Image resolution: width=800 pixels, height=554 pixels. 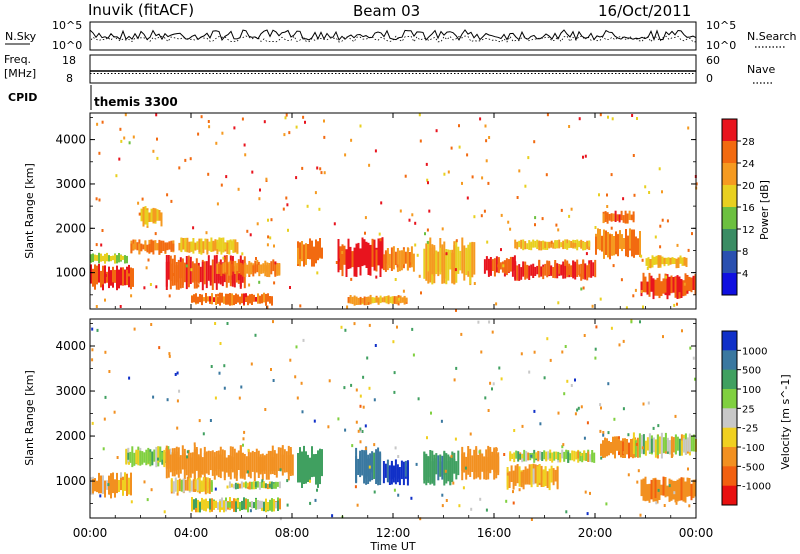 I want to click on power-colorbar-tick-label: 24, so click(x=748, y=164).